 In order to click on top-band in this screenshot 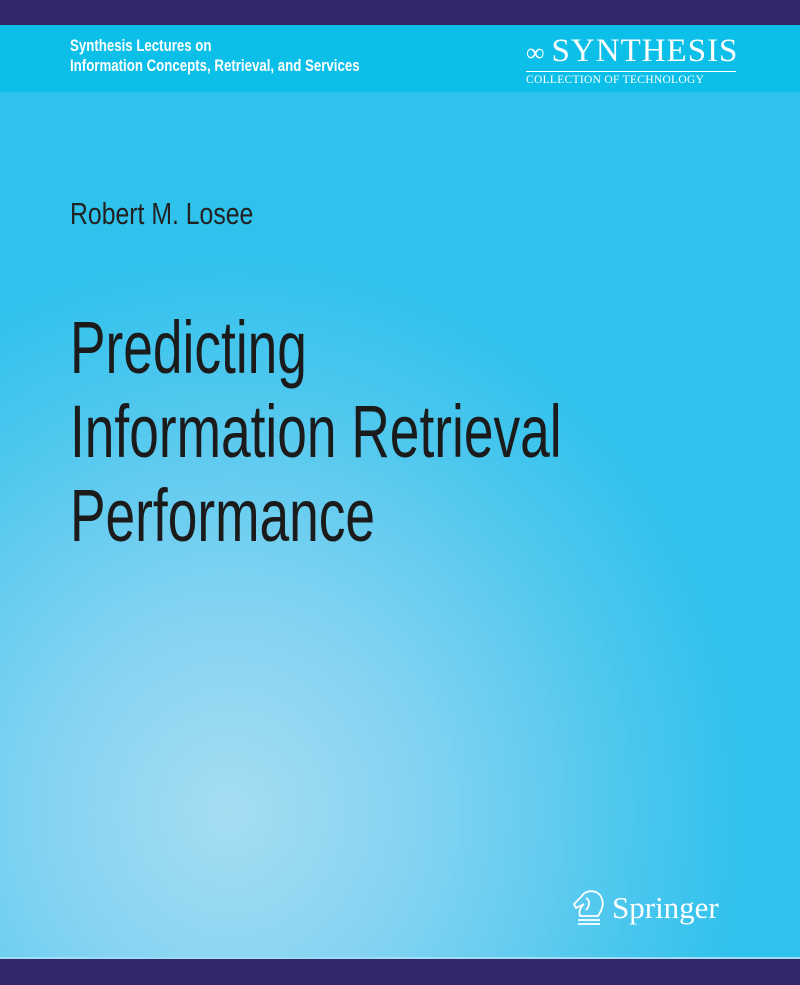, I will do `click(400, 12)`.